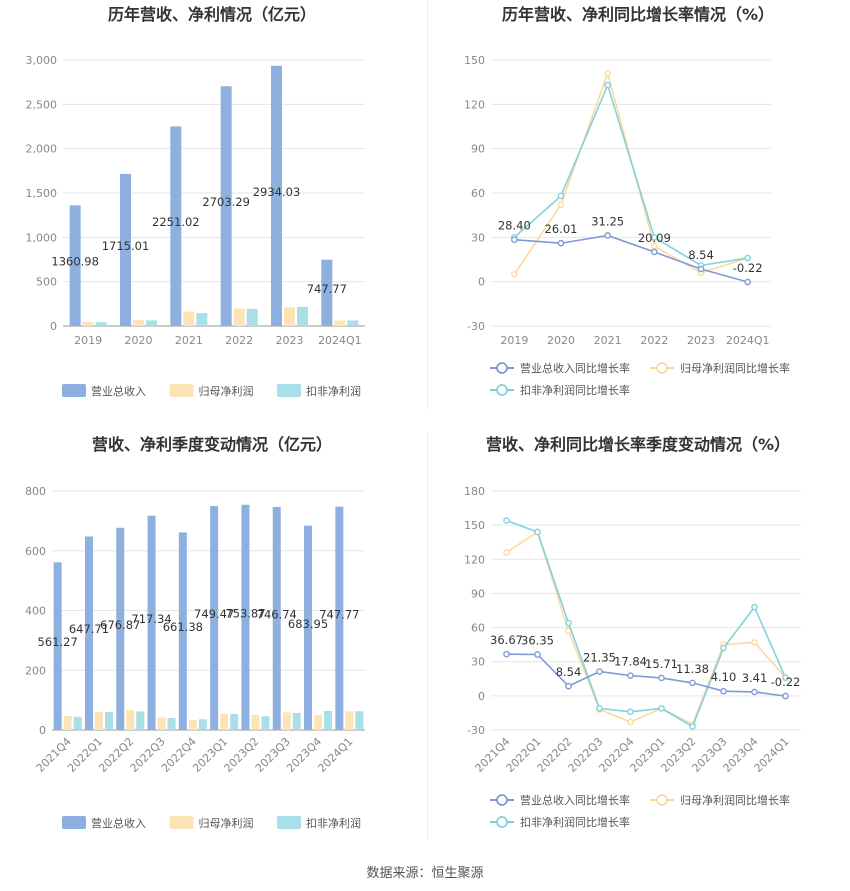  I want to click on x-tick-label: 2020, so click(561, 340).